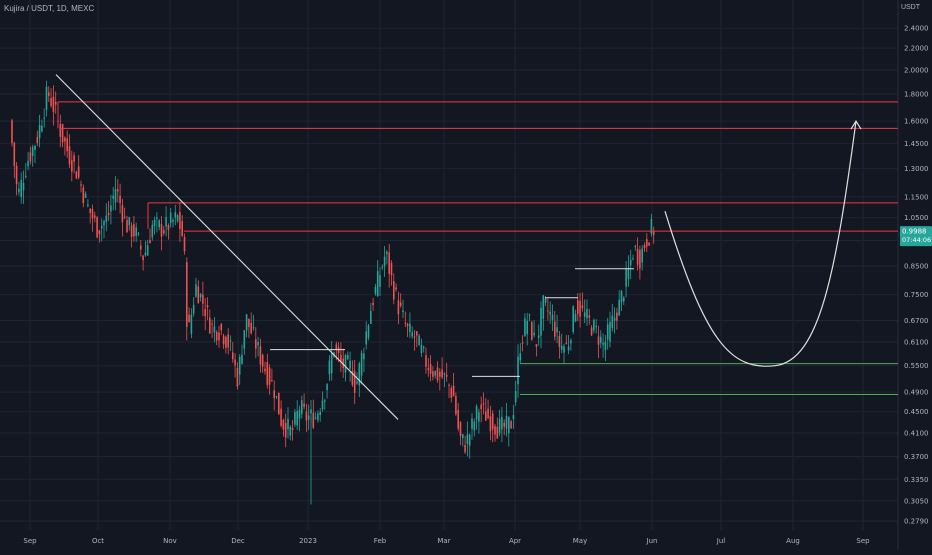 Image resolution: width=932 pixels, height=555 pixels. What do you see at coordinates (170, 541) in the screenshot?
I see `x-tick-label: Nov` at bounding box center [170, 541].